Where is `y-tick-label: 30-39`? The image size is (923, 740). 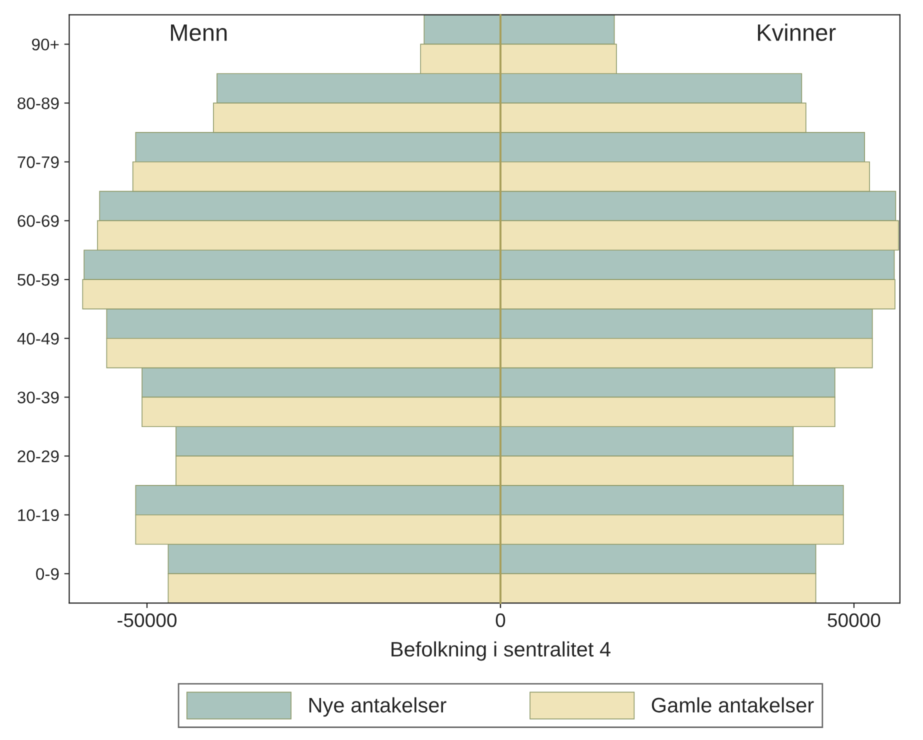
y-tick-label: 30-39 is located at coordinates (38, 398).